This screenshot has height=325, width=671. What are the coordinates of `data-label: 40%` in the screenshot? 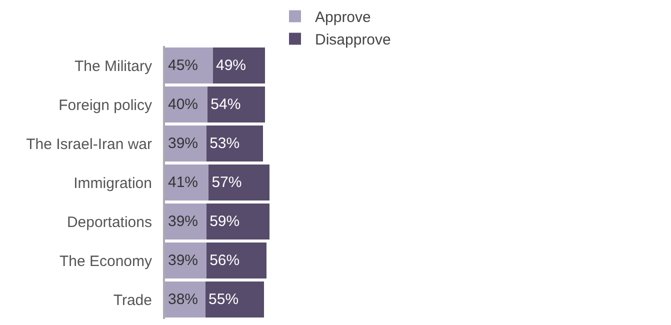 It's located at (183, 104).